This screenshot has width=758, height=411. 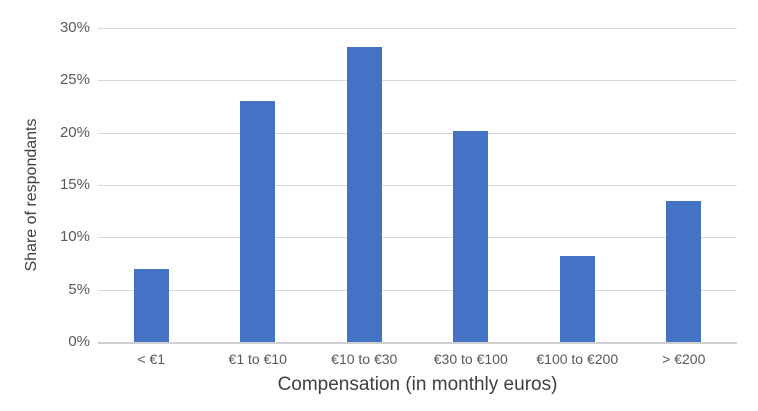 I want to click on x-tick-label: €30 to €100, so click(x=470, y=359).